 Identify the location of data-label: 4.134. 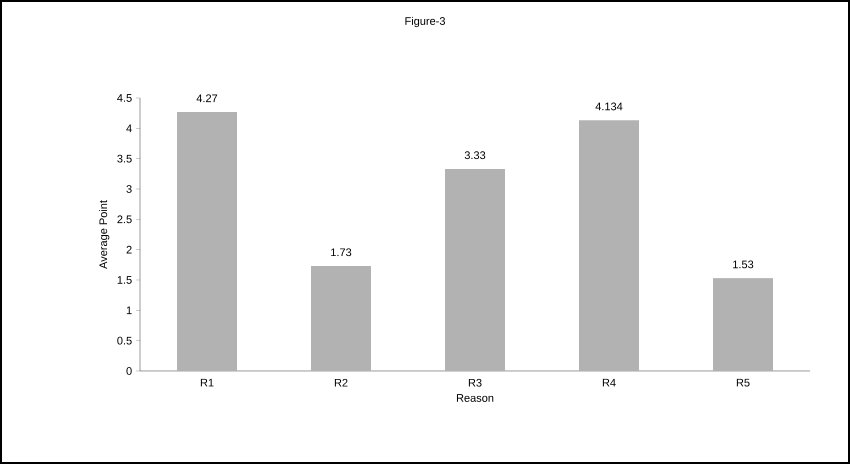
(608, 106).